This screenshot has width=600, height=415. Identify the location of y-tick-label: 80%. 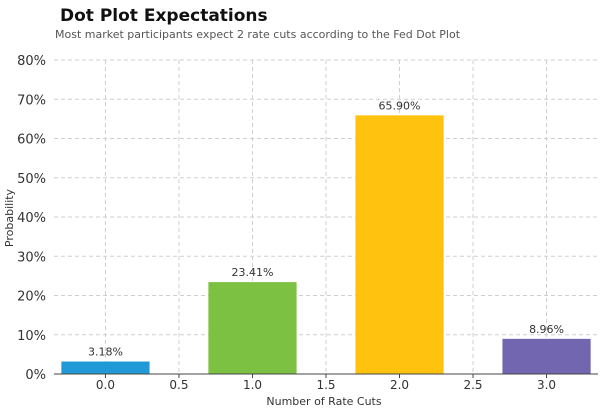
(31, 61).